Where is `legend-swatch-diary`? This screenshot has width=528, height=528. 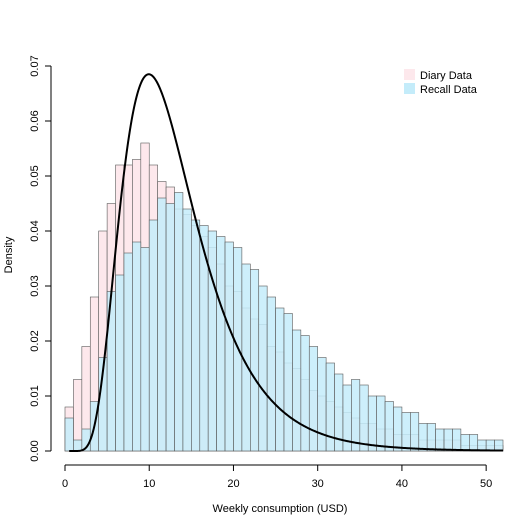 legend-swatch-diary is located at coordinates (409, 74).